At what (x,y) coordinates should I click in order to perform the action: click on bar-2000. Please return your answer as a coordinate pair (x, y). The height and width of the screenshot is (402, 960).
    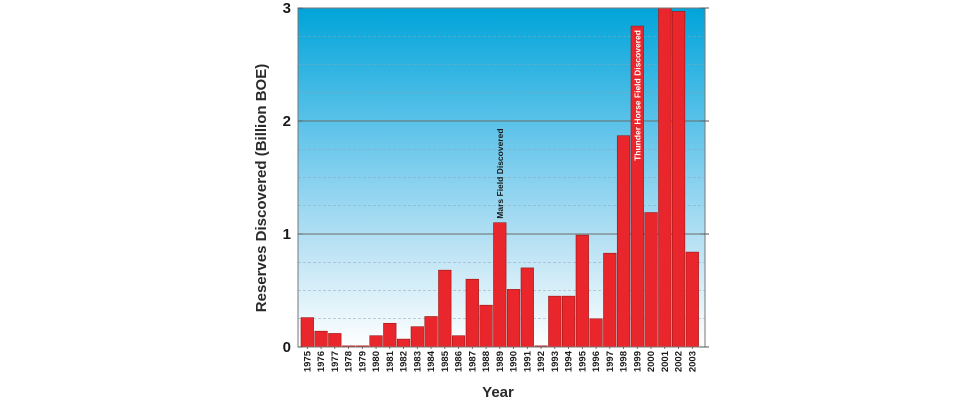
    Looking at the image, I should click on (651, 280).